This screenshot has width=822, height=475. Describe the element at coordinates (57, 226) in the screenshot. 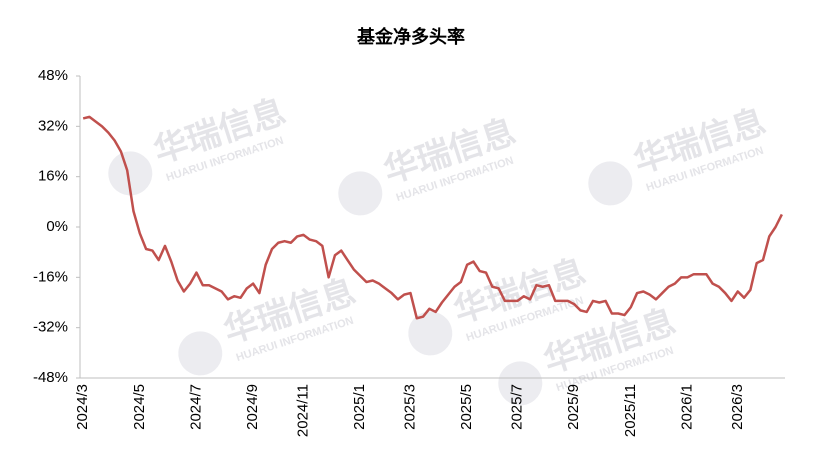

I see `y-tick-label: 0%` at that location.